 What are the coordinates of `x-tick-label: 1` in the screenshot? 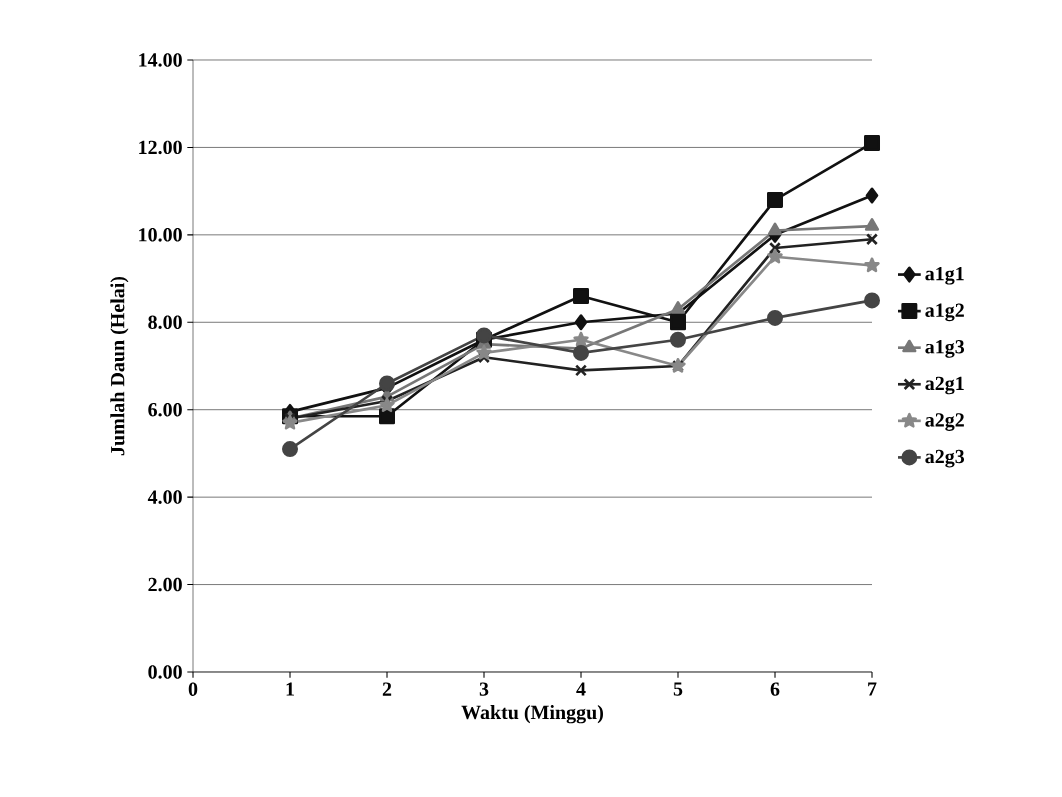 It's located at (290, 689).